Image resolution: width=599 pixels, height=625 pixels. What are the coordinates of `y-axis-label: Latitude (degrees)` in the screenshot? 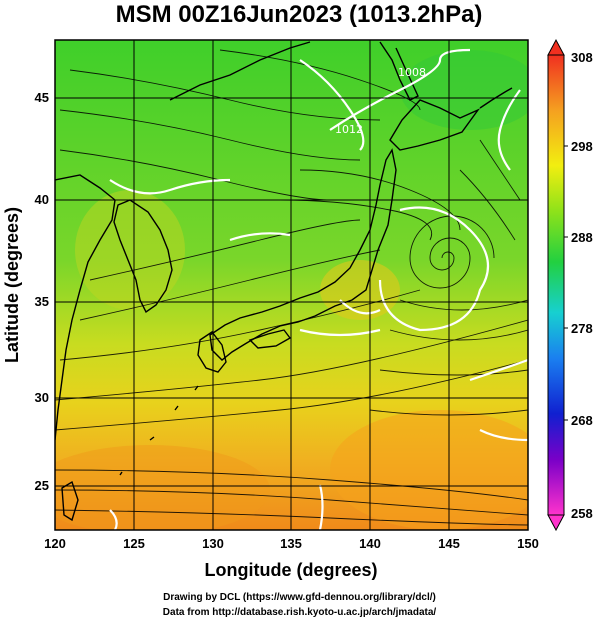 It's located at (12, 285).